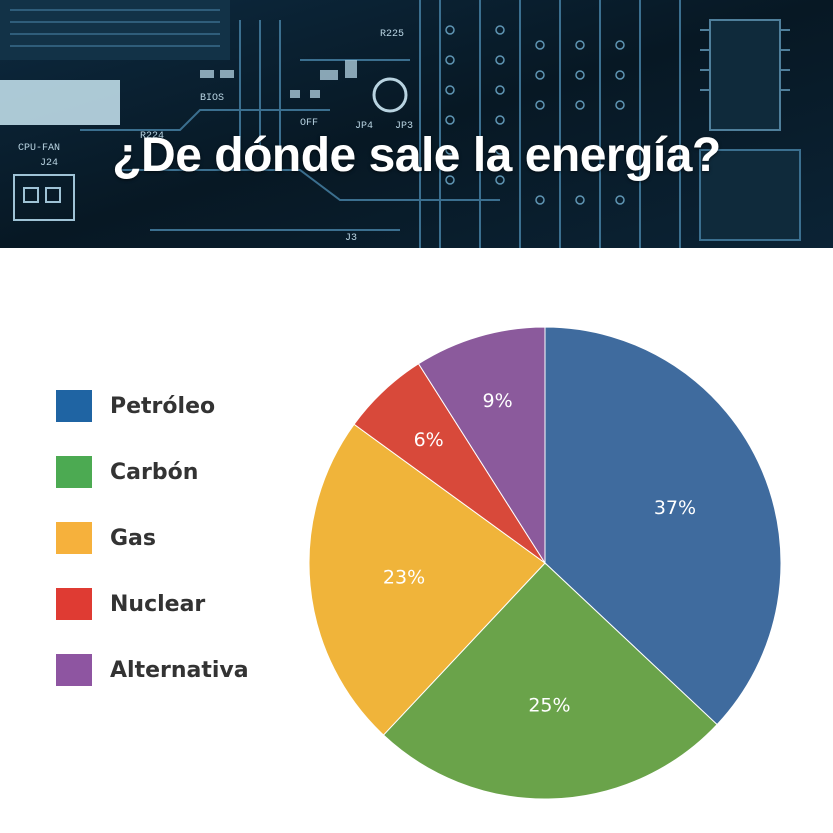  Describe the element at coordinates (39, 148) in the screenshot. I see `board-label: CPU-FAN` at that location.